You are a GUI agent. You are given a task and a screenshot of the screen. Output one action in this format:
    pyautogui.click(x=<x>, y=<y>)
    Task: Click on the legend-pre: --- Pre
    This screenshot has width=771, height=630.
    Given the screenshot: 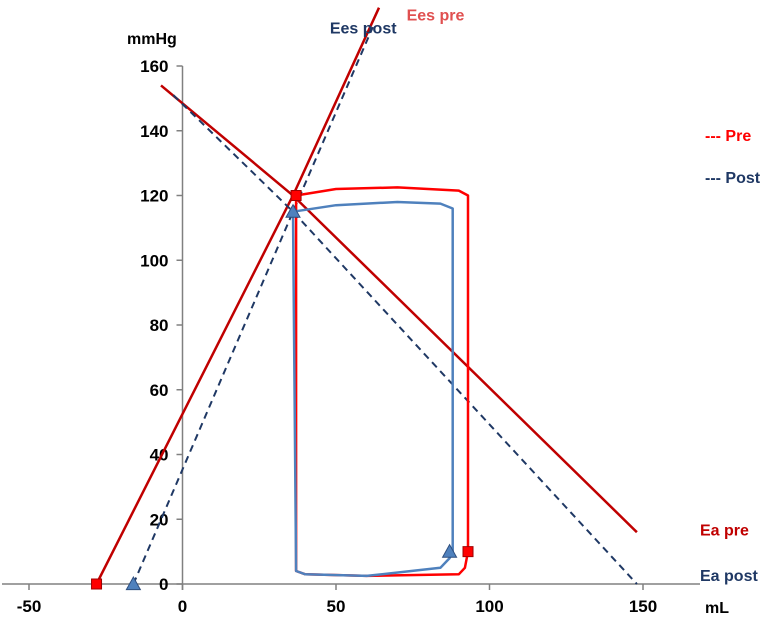 What is the action you would take?
    pyautogui.click(x=728, y=136)
    